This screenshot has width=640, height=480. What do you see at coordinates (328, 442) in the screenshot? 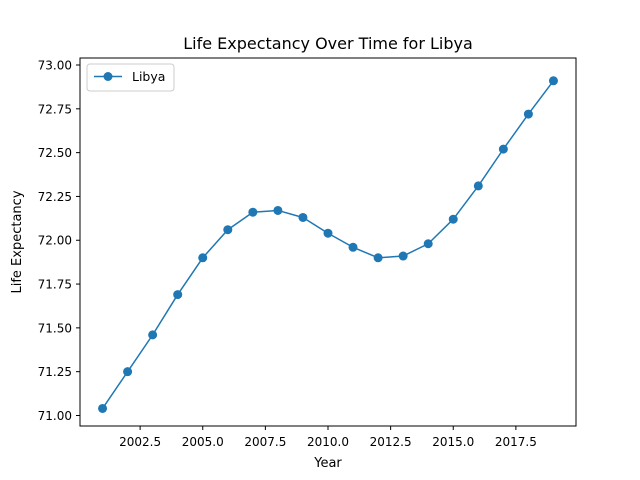
I see `x-tick-label: 2010.0` at bounding box center [328, 442].